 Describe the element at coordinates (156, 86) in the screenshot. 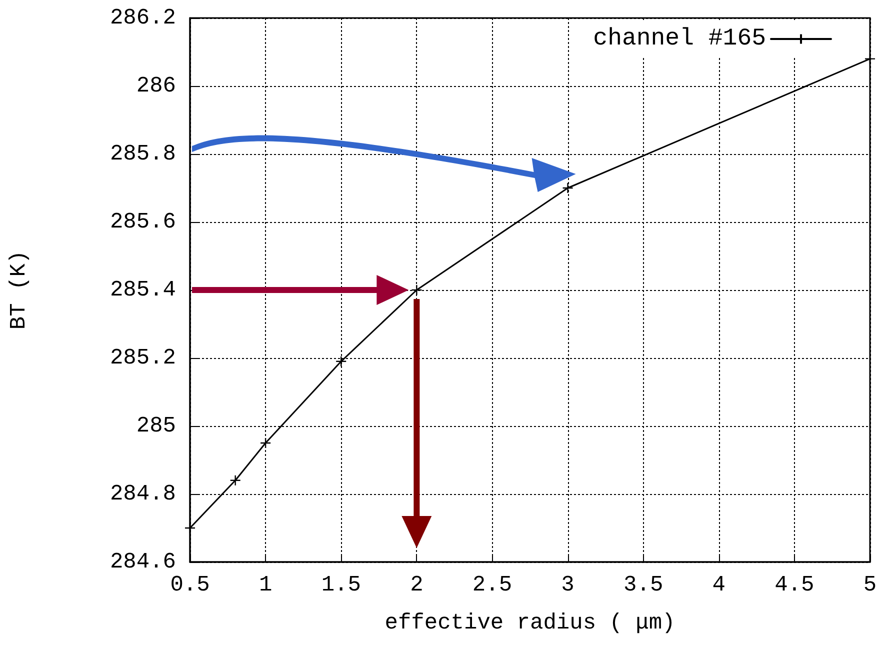

I see `y-tick-label: 286` at that location.